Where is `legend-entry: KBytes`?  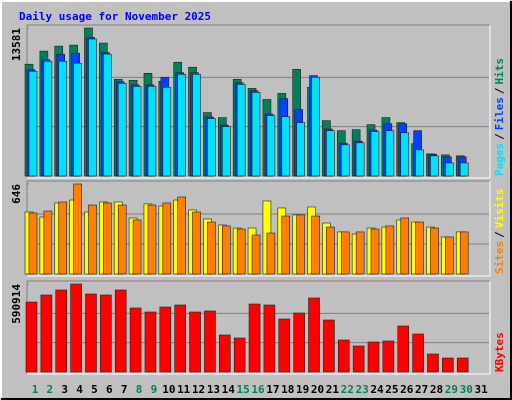 legend-entry: KBytes is located at coordinates (499, 352).